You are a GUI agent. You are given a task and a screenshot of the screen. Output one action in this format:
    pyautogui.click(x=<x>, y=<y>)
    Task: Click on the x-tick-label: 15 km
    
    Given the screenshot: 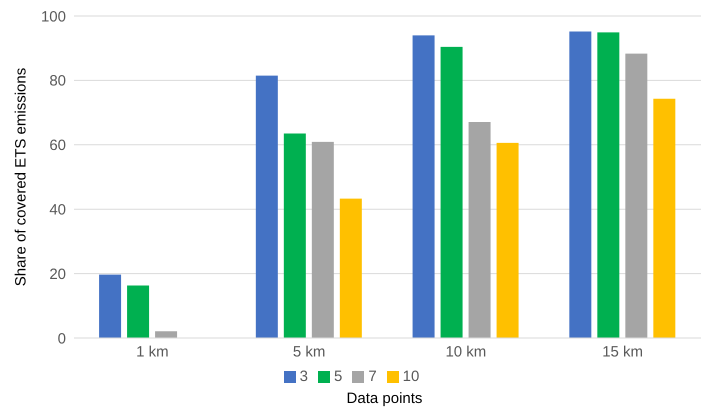 What is the action you would take?
    pyautogui.click(x=623, y=352)
    